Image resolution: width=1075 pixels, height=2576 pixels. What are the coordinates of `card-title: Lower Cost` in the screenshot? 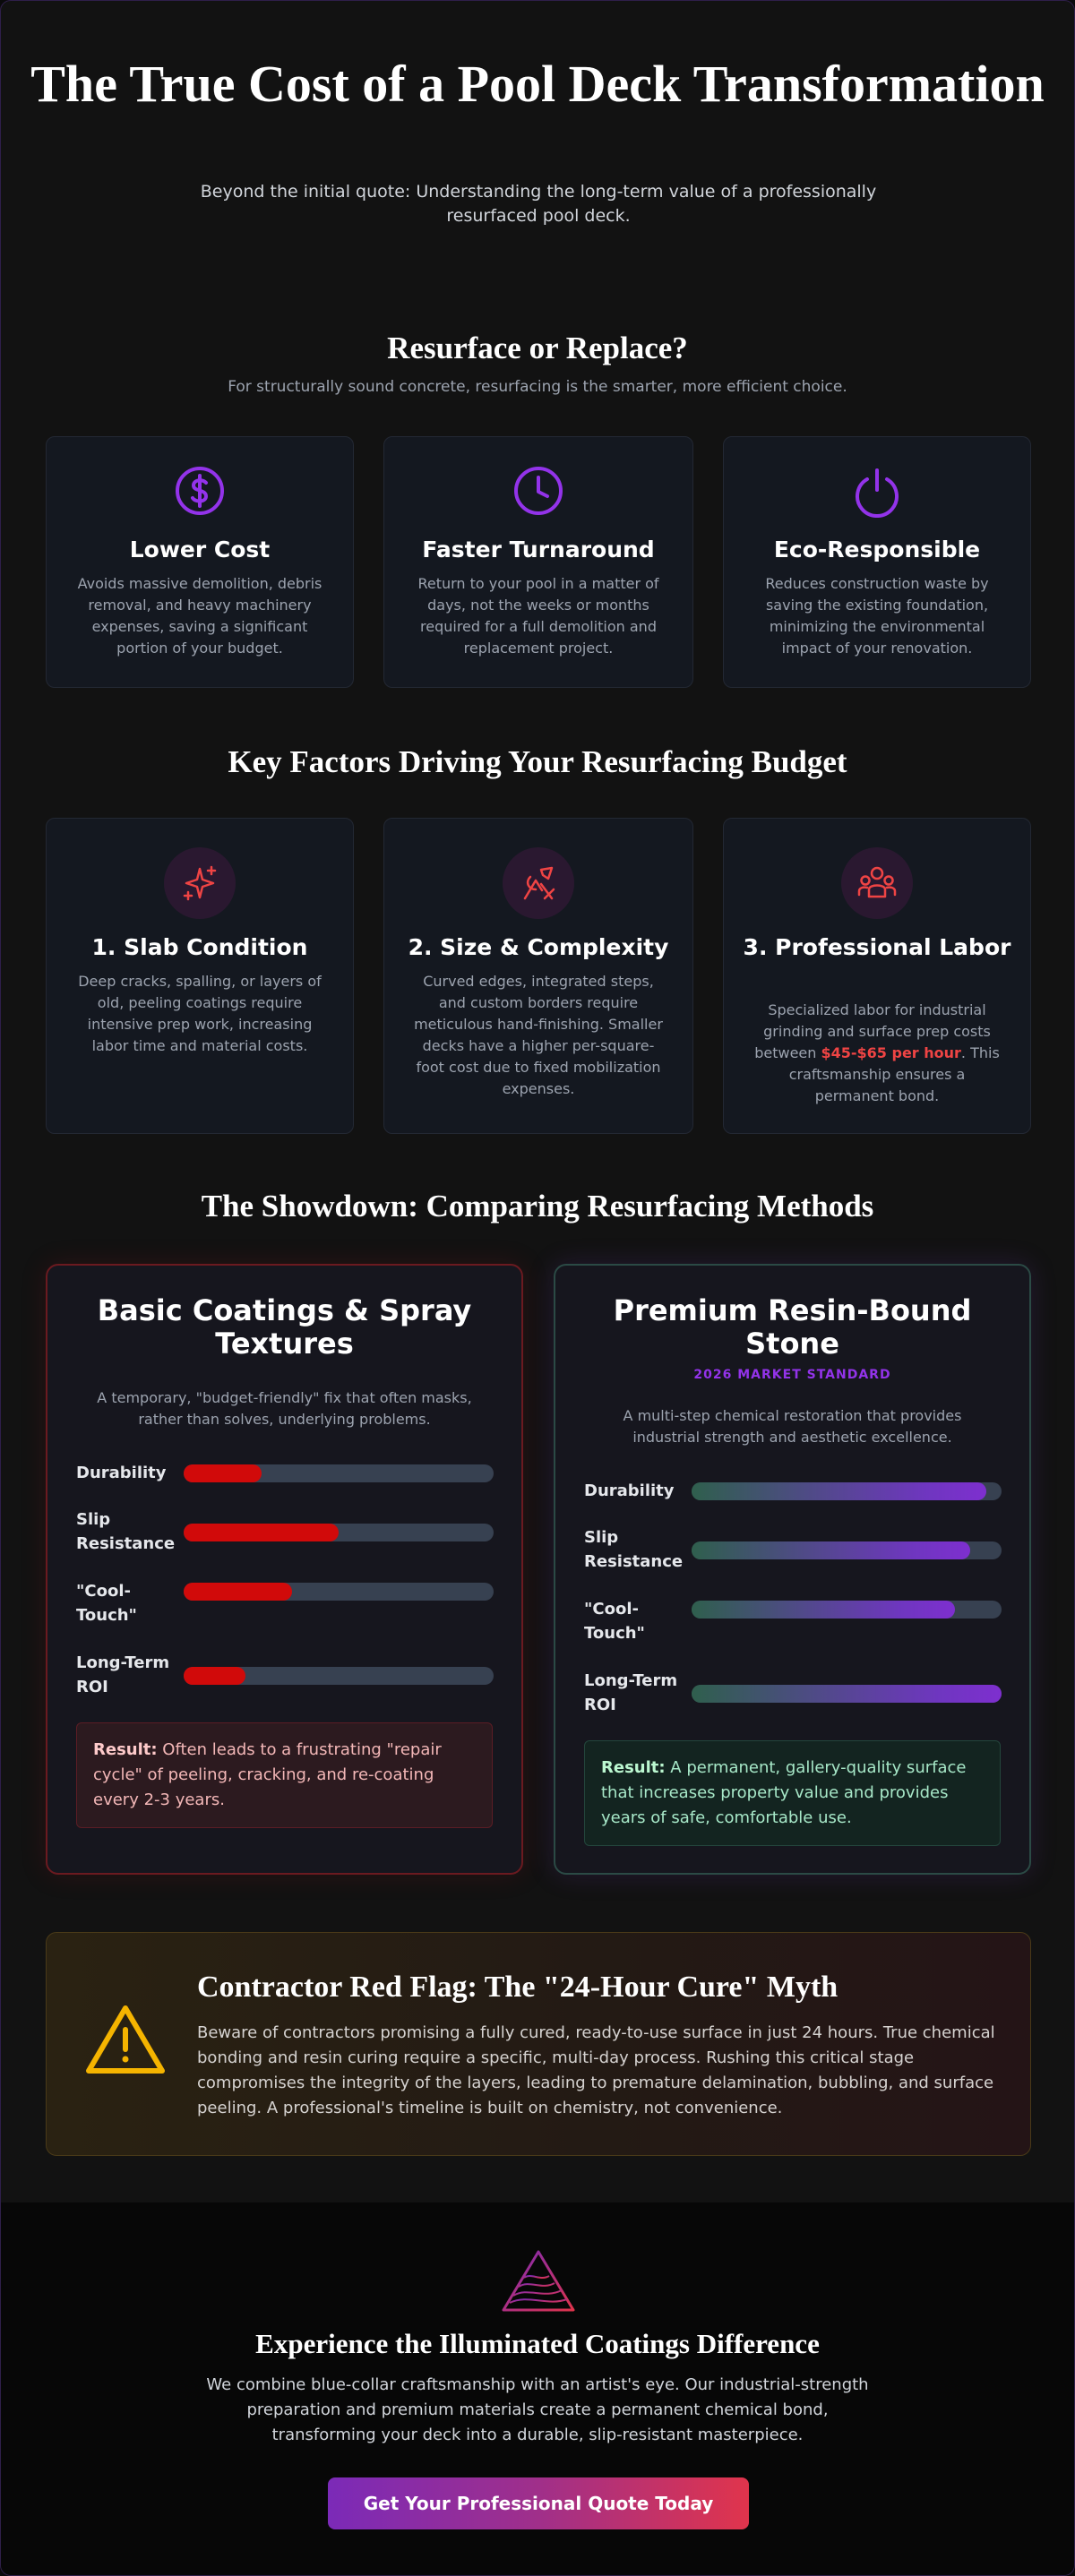 It's located at (200, 549).